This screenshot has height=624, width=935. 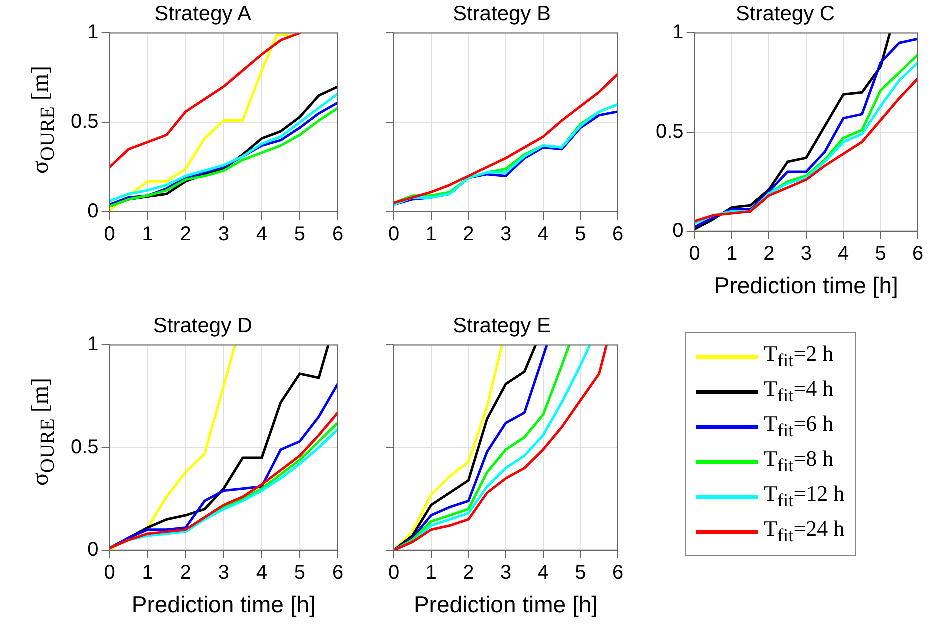 I want to click on legend-label: T$_{fit}$=6 h, so click(x=799, y=426).